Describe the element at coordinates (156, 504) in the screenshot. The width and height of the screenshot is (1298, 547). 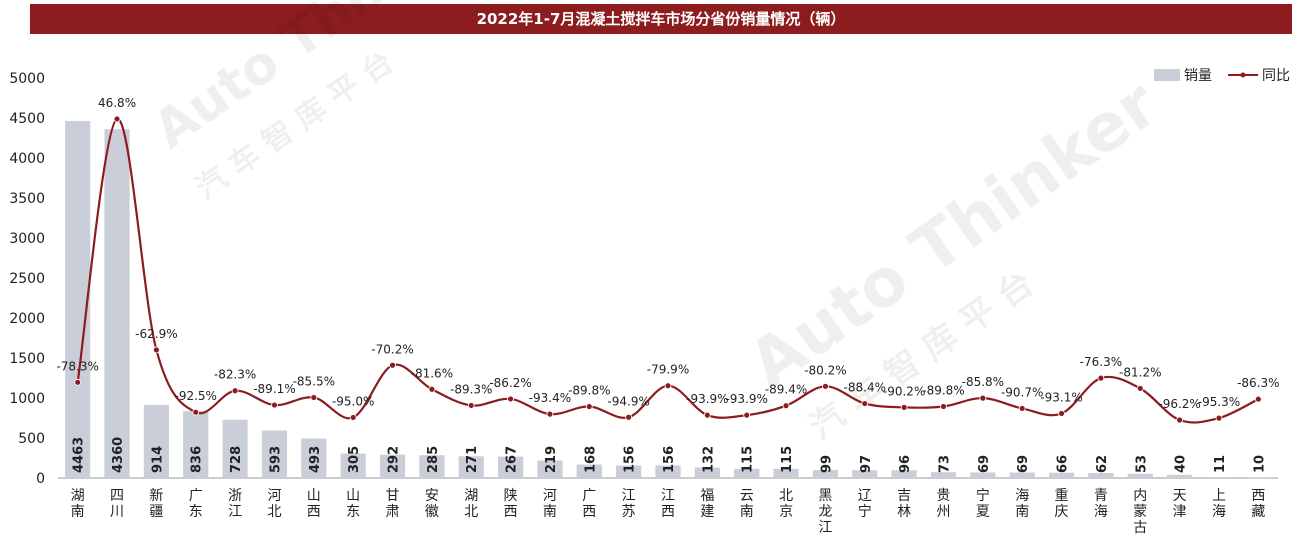
I see `category-label: 新疆` at that location.